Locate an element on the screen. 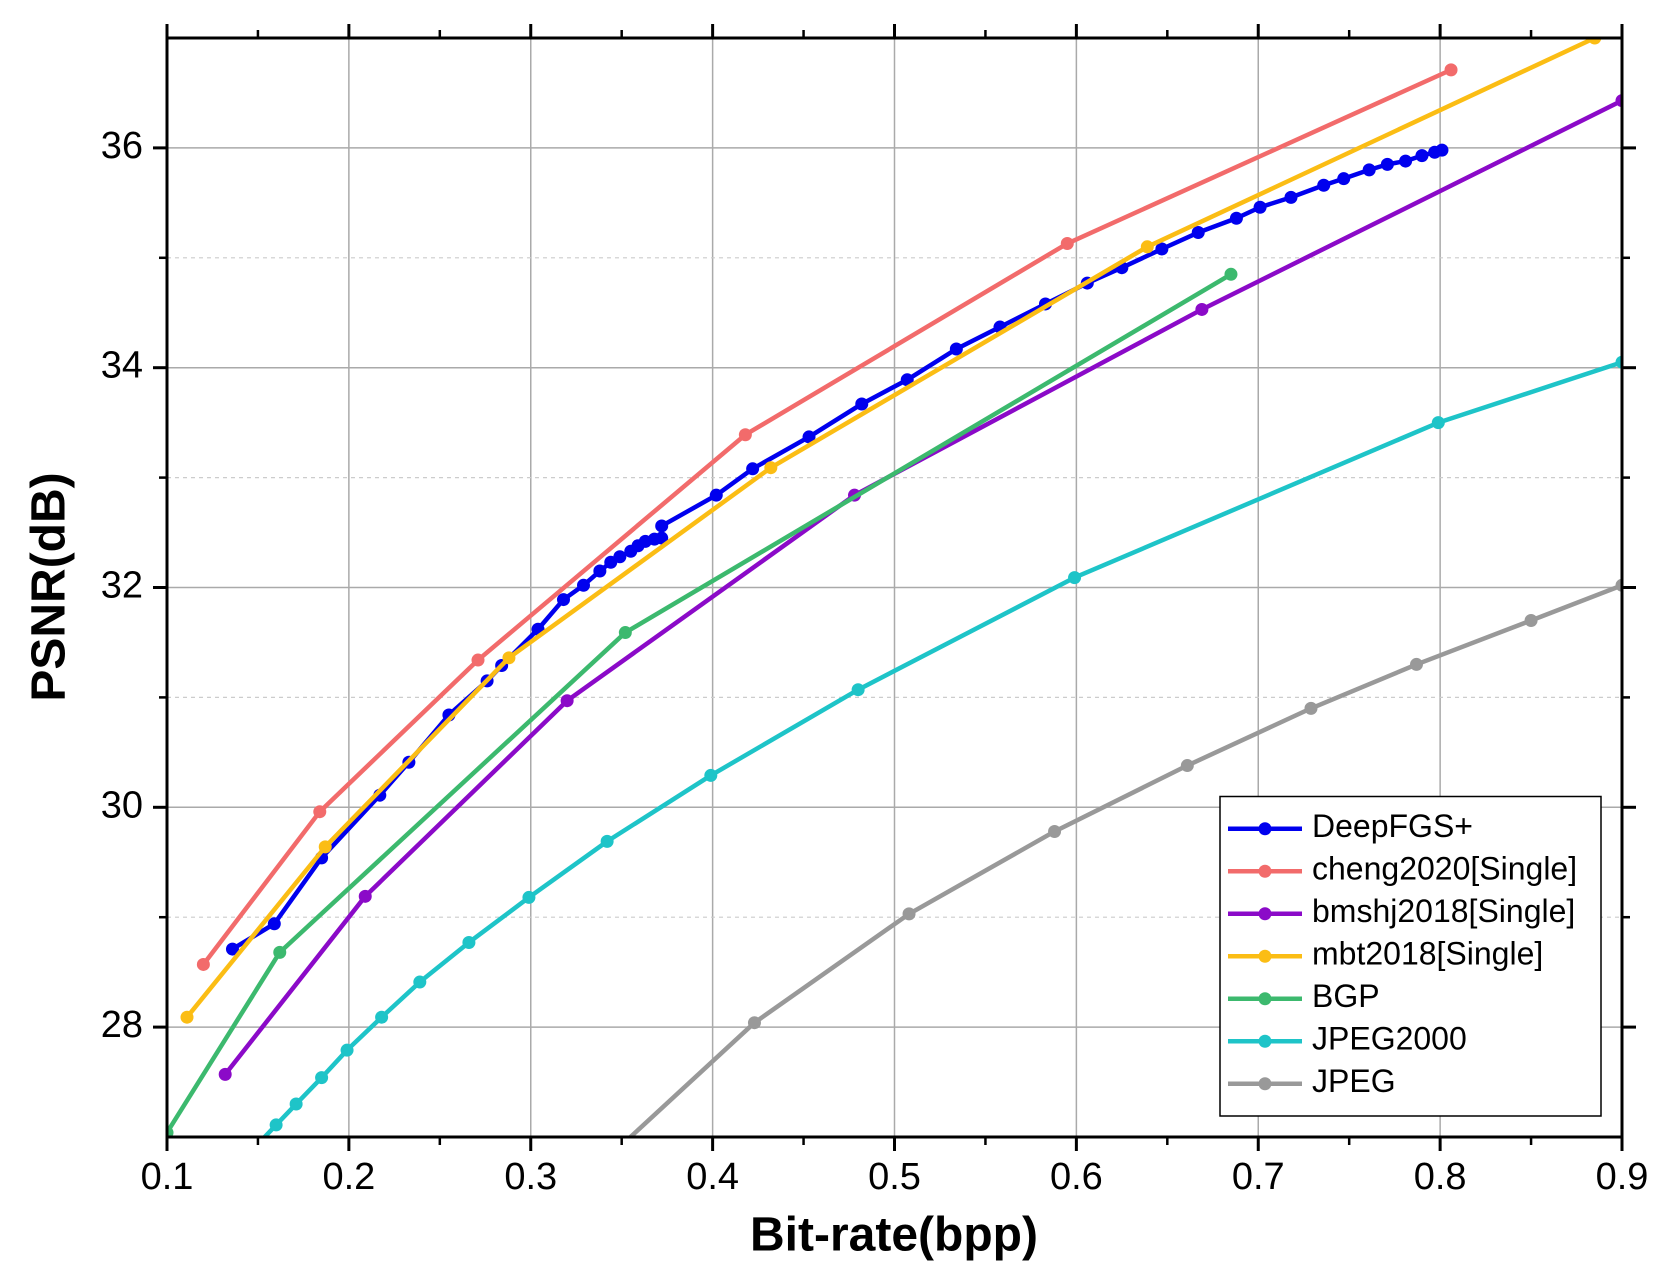 Image resolution: width=1661 pixels, height=1271 pixels. legend-label: BGP is located at coordinates (1346, 996).